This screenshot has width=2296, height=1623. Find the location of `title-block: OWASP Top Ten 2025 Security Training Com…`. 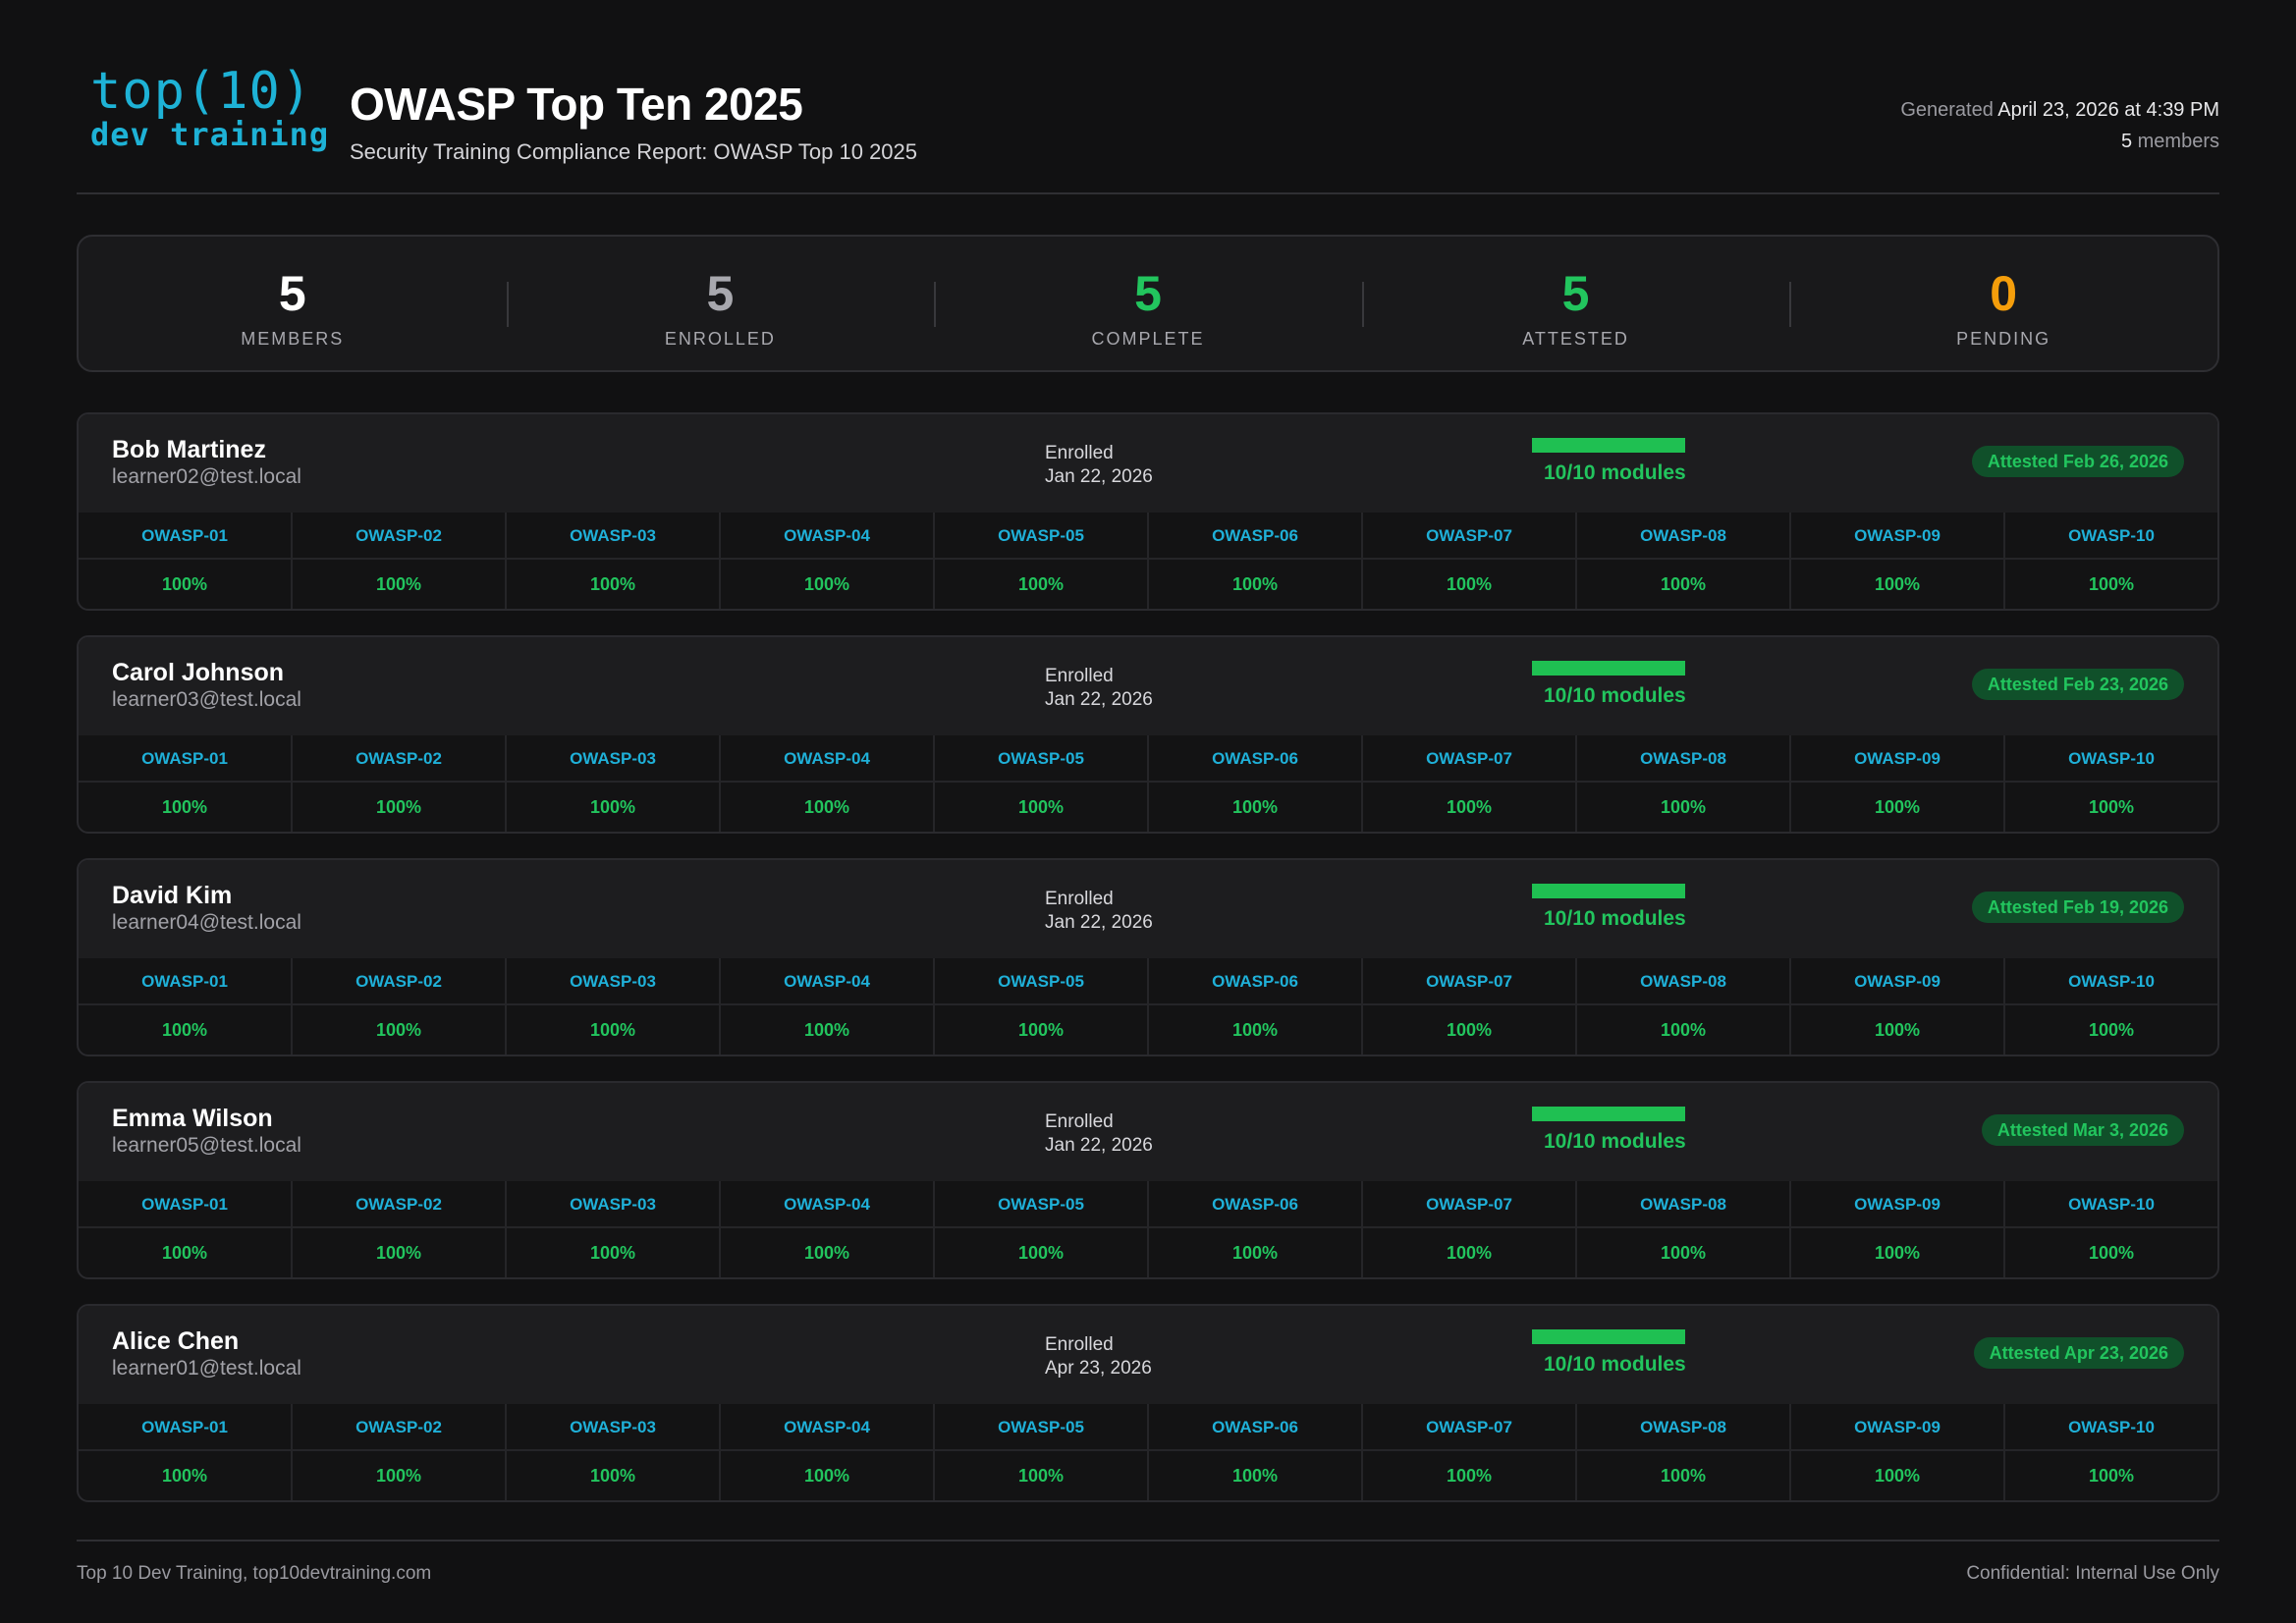

title-block: OWASP Top Ten 2025 Security Training Com… is located at coordinates (633, 122).